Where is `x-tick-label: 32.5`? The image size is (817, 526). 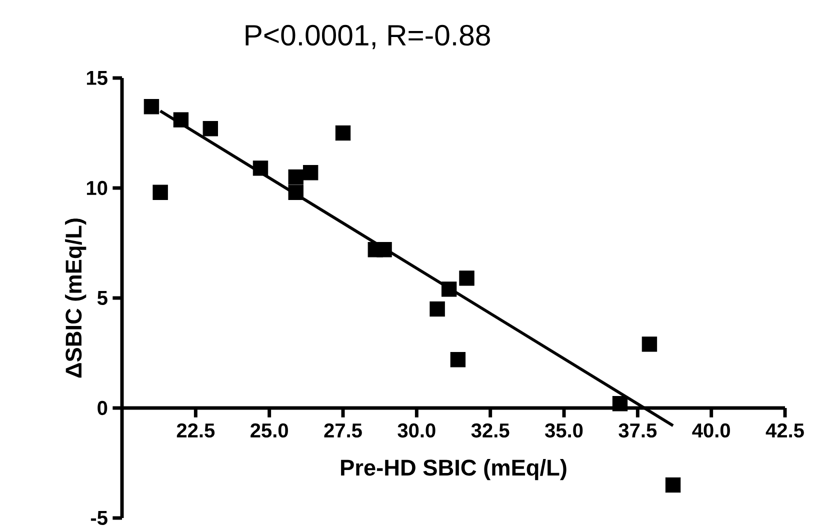 x-tick-label: 32.5 is located at coordinates (490, 430).